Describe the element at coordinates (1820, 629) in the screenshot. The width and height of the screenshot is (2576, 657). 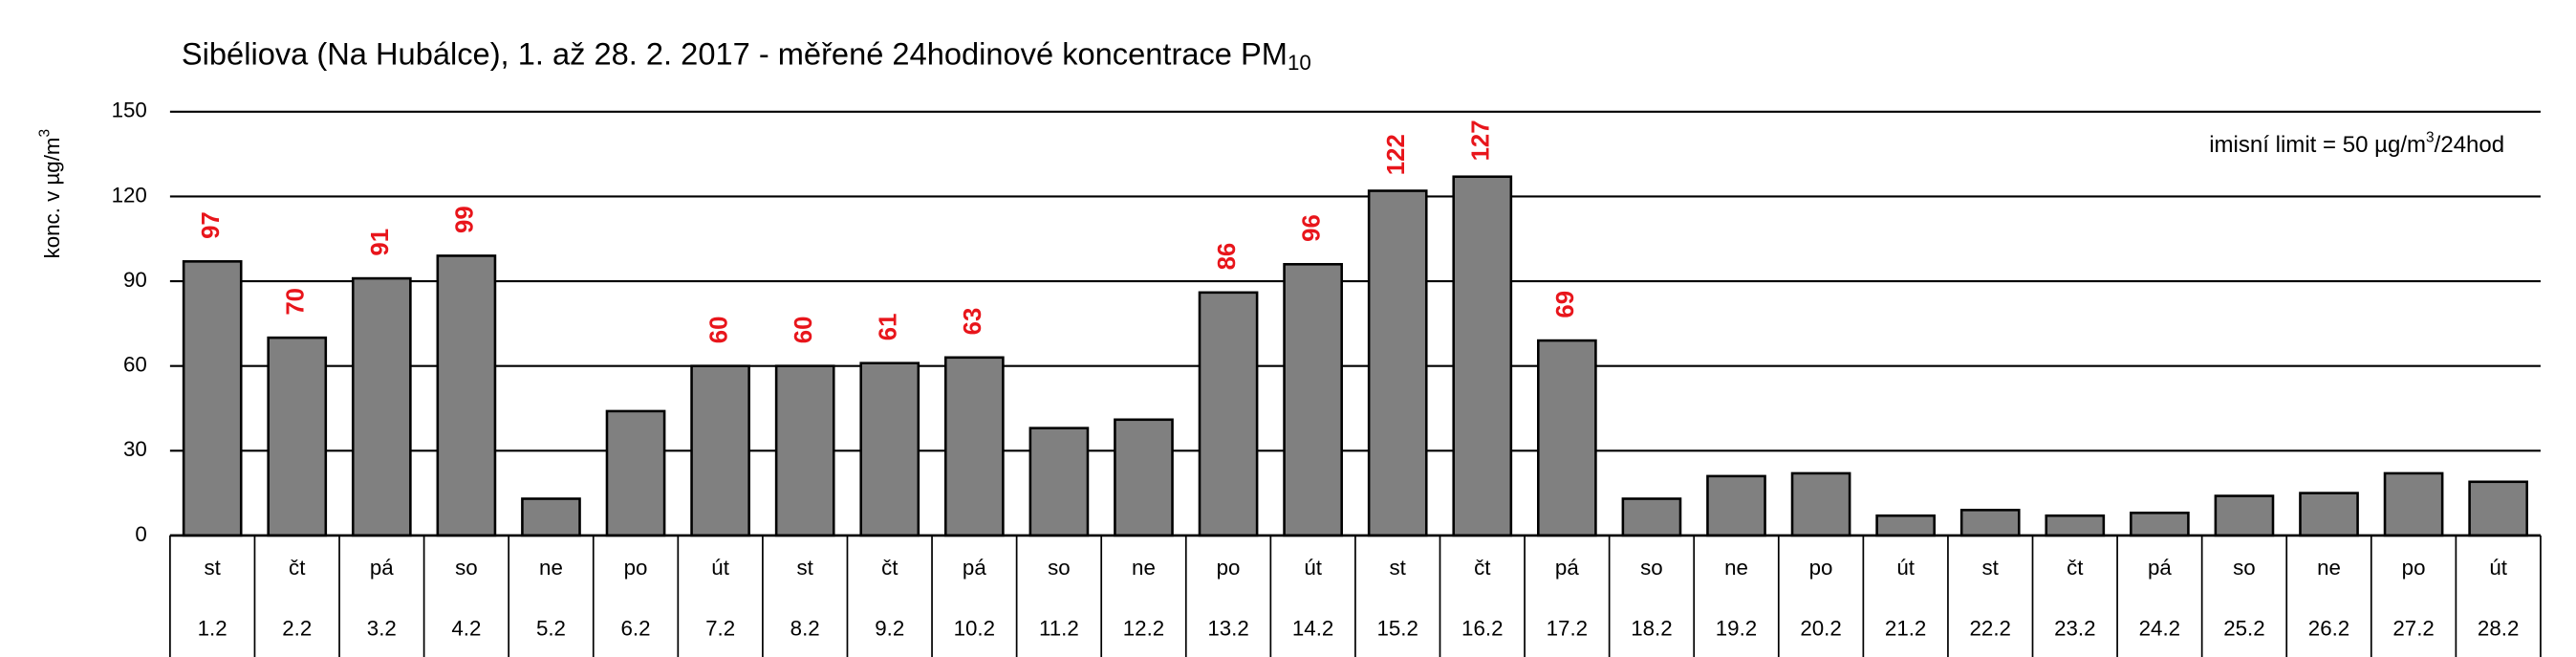
I see `x-tick-label: 20.2` at that location.